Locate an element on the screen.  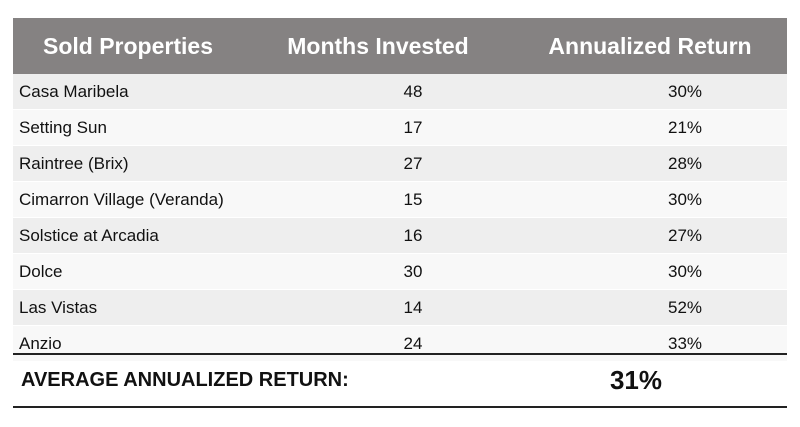
header-annualized-return: Annualized Return is located at coordinates (650, 45).